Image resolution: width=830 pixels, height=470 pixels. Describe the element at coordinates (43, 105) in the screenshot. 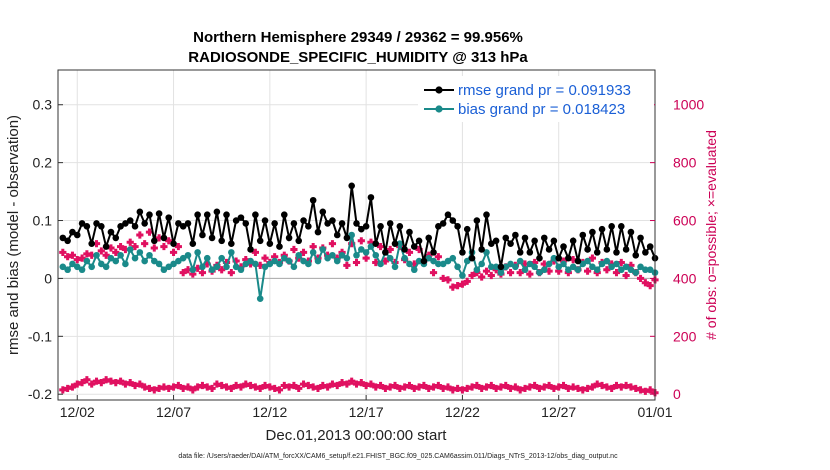

I see `y-tick-label: 0.3` at that location.